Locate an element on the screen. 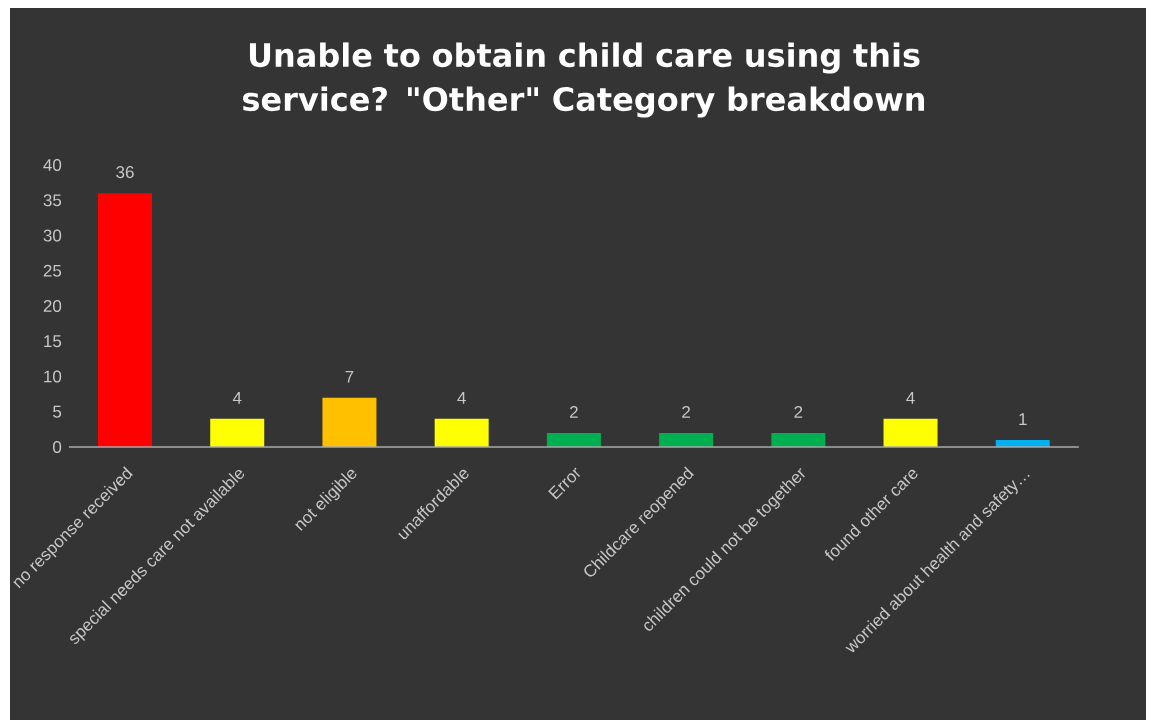  y-tick-label: 40 is located at coordinates (52, 165).